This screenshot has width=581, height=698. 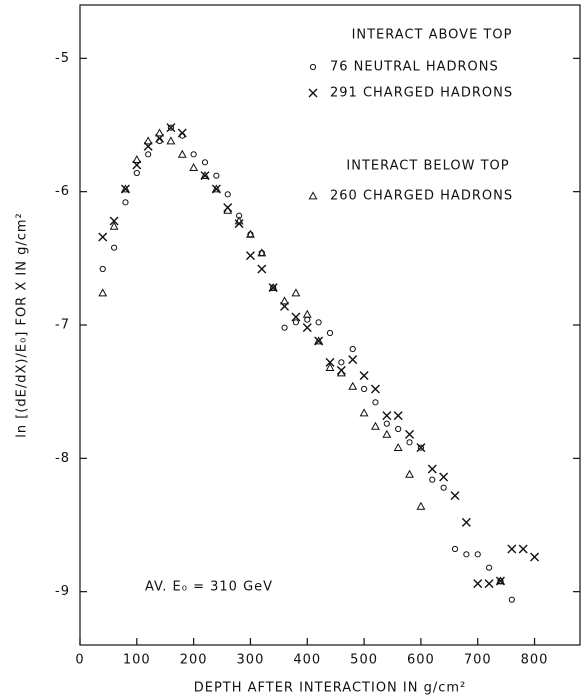 What do you see at coordinates (307, 660) in the screenshot?
I see `x-tick-label: 400` at bounding box center [307, 660].